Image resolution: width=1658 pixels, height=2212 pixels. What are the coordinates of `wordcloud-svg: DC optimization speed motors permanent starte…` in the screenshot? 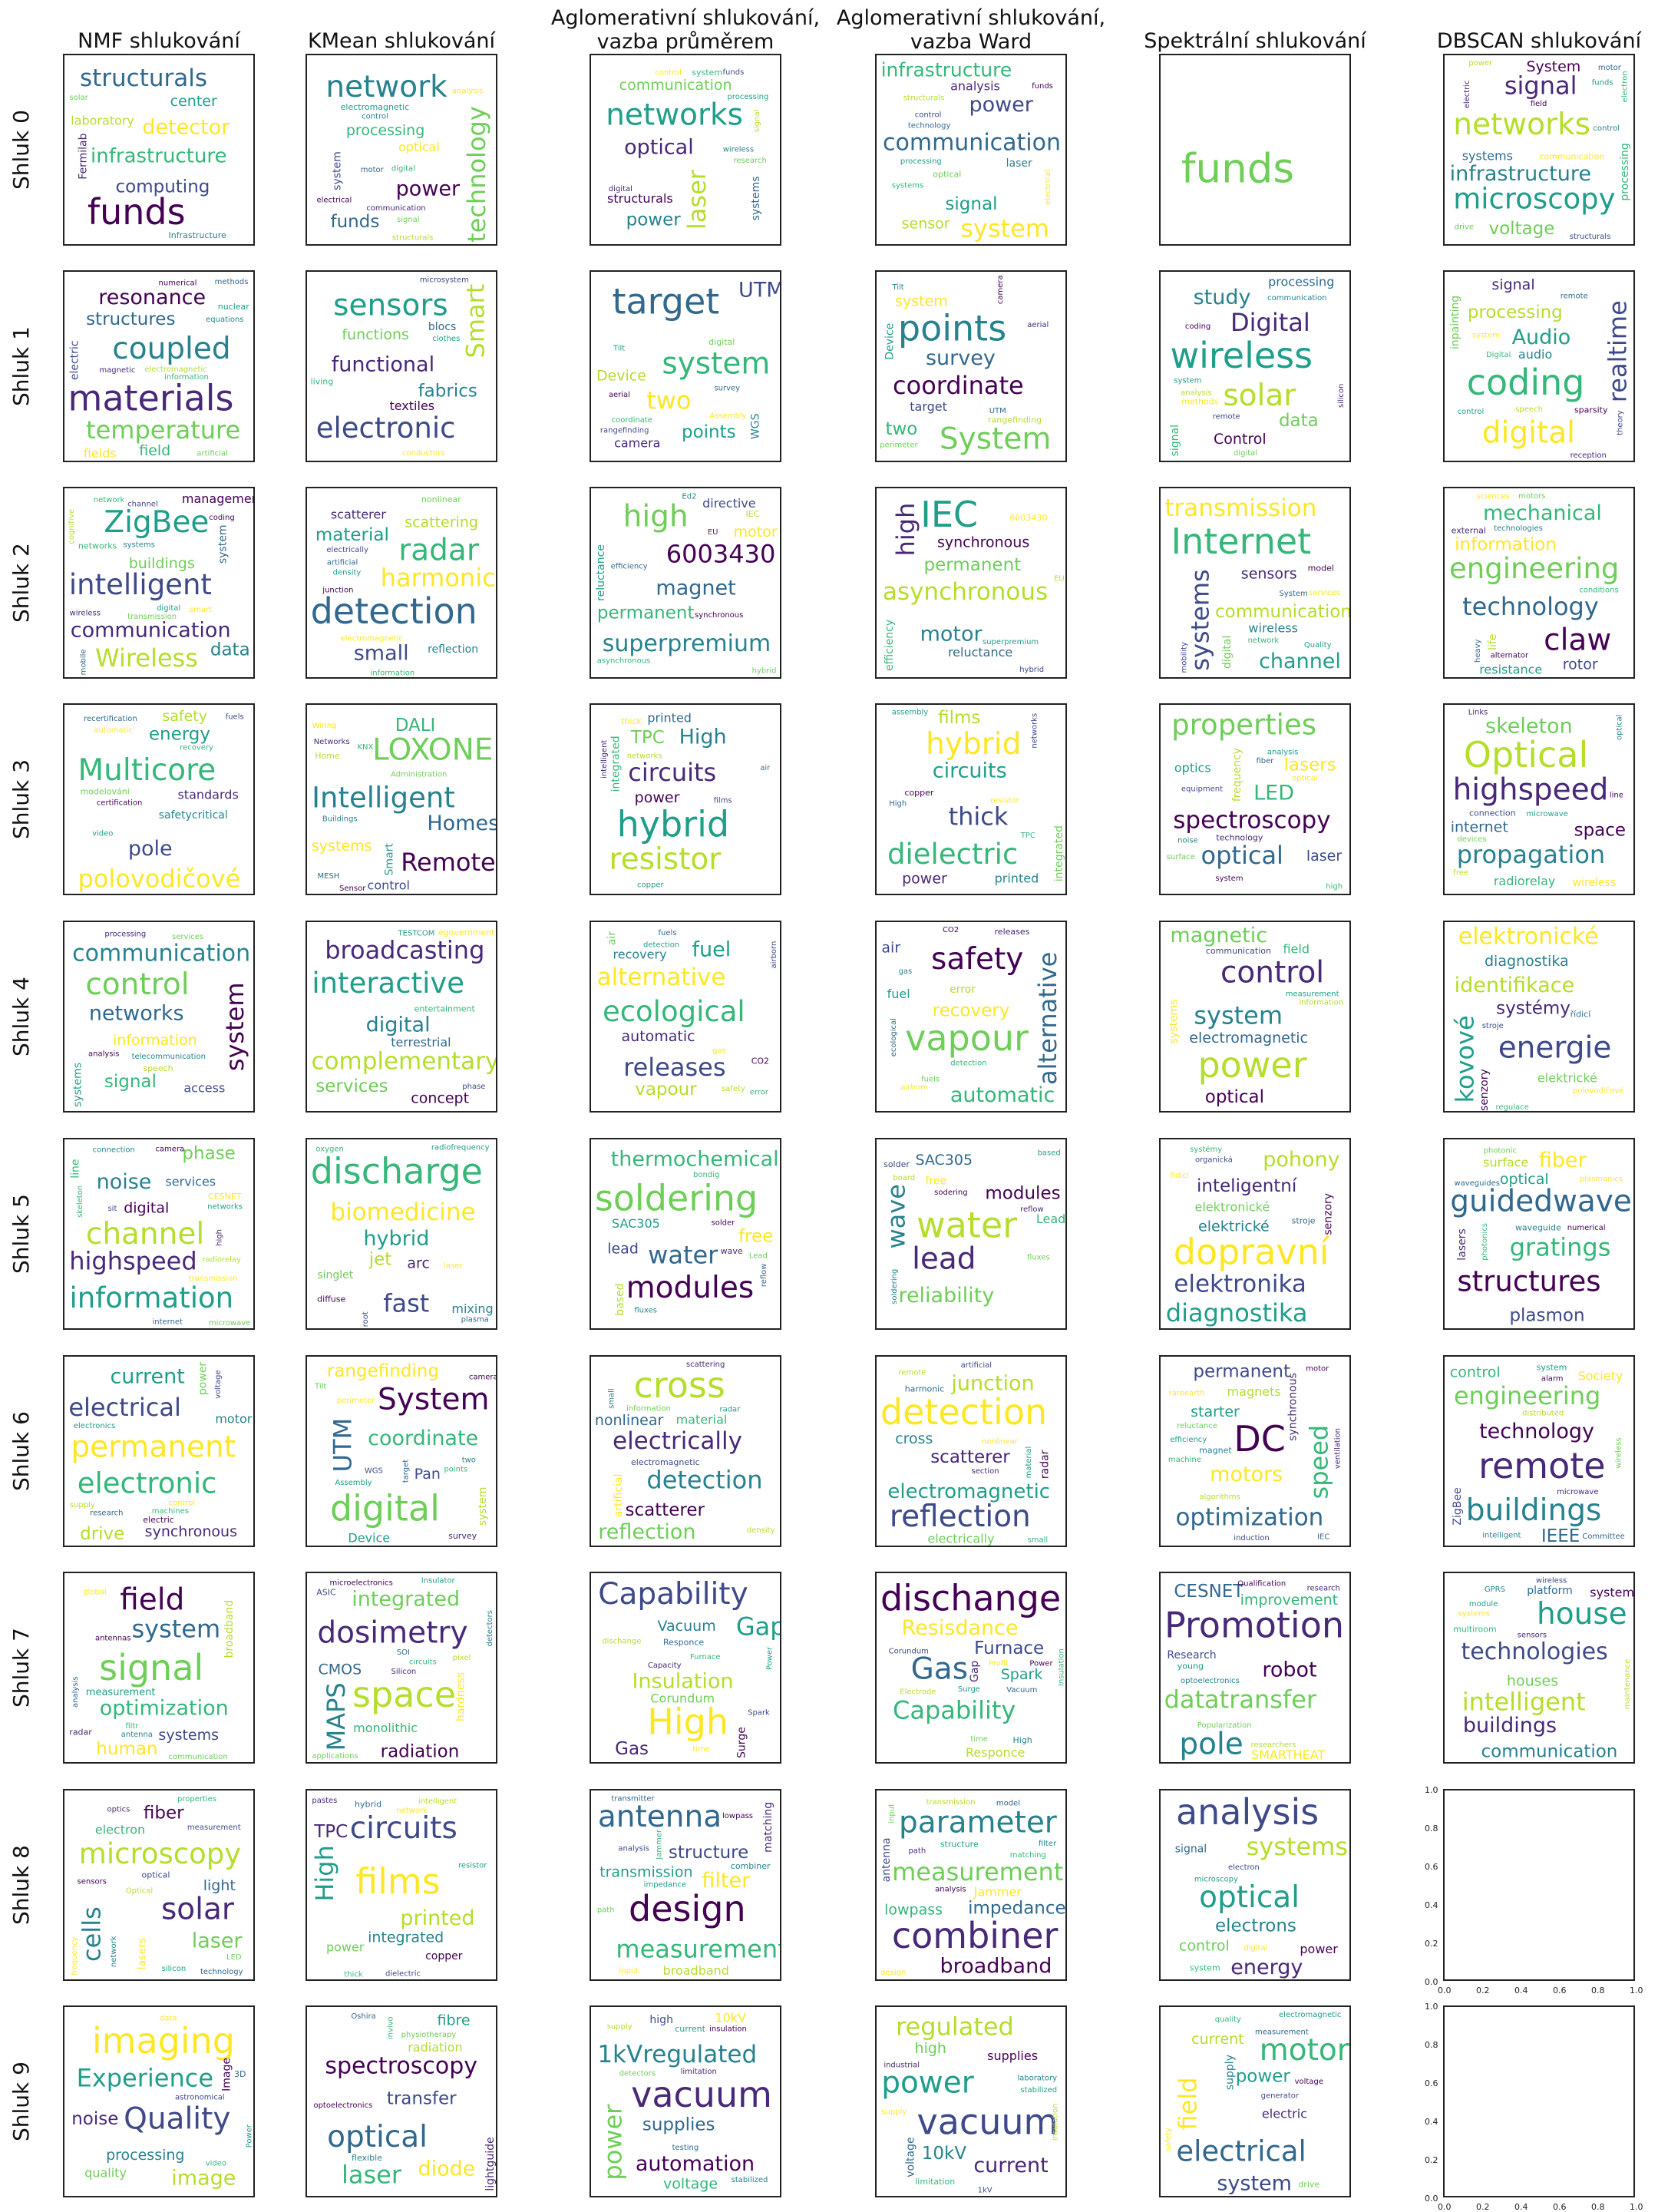 It's located at (1255, 1452).